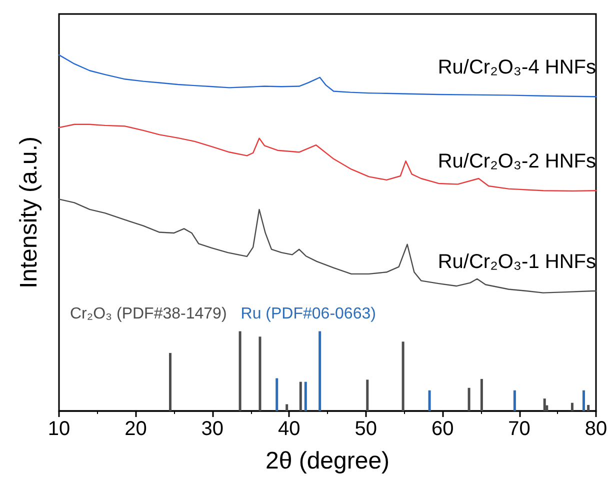  What do you see at coordinates (327, 461) in the screenshot?
I see `x-axis-title: 2θ (degree)` at bounding box center [327, 461].